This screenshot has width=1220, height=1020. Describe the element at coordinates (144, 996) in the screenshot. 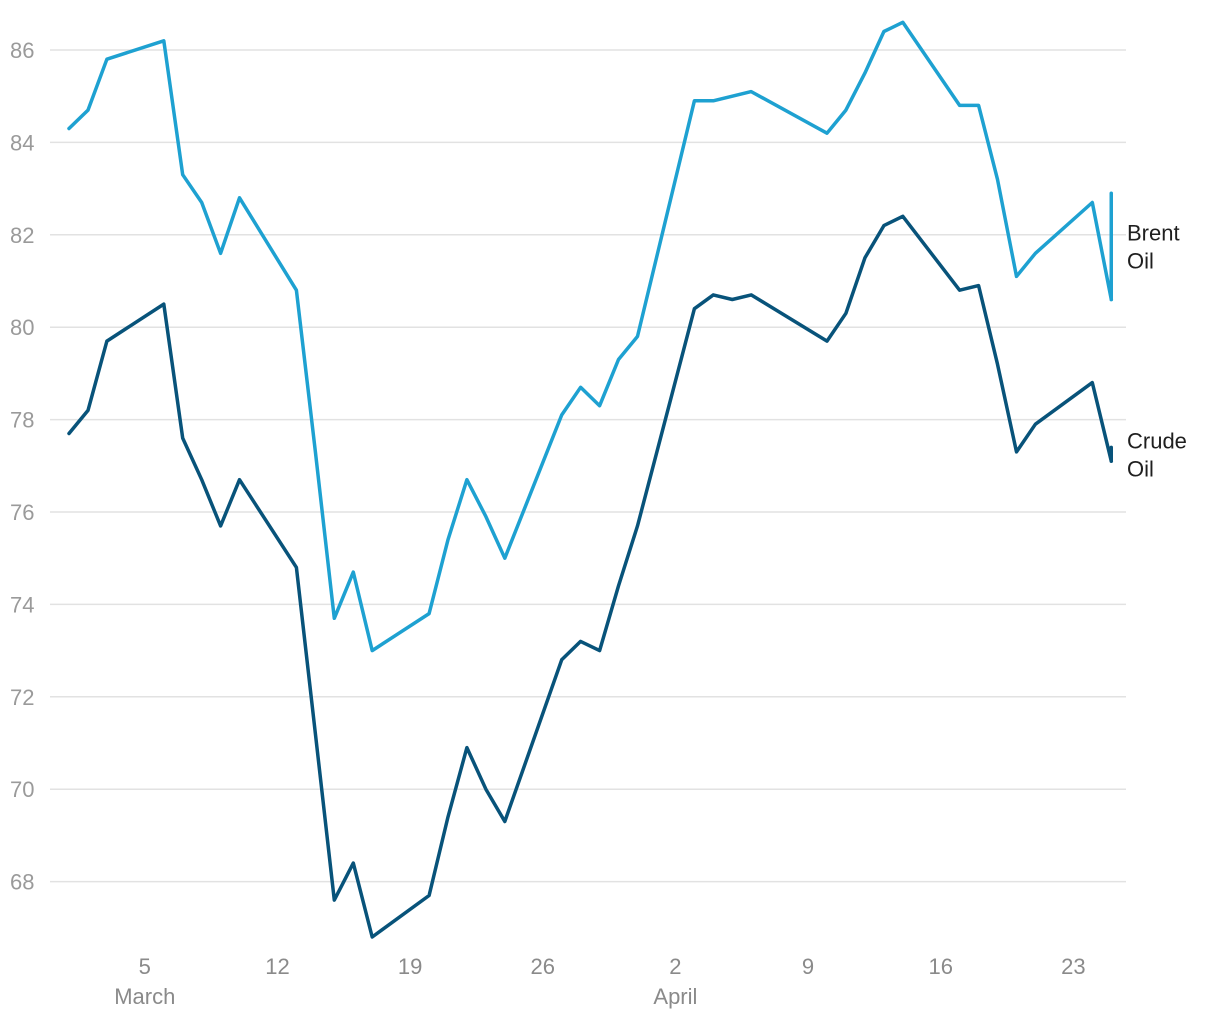

I see `month-label-march: March` at that location.